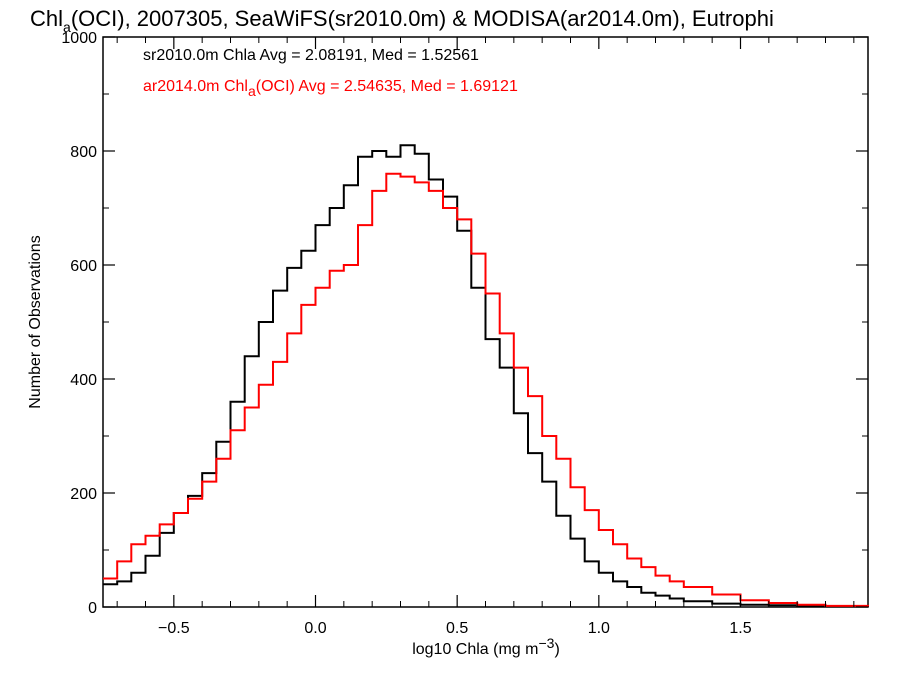  Describe the element at coordinates (195, 86) in the screenshot. I see `legend-entry-ar2014-prefix: ar2014.0m Chl` at that location.